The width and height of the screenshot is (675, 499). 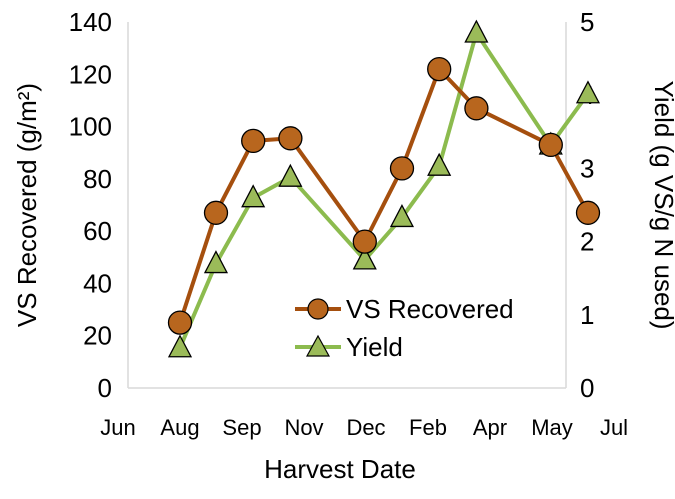 I want to click on right-y-tick-label: 0, so click(x=587, y=388).